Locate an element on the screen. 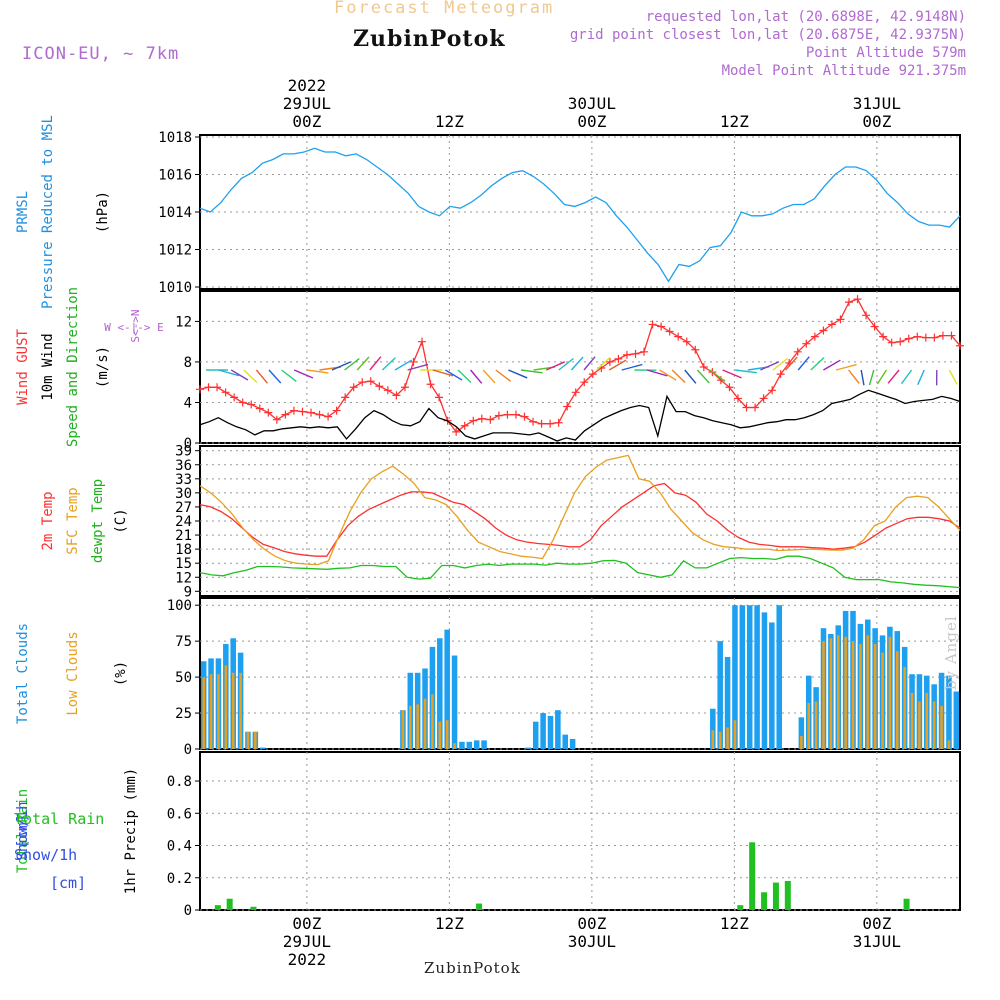 The image size is (1000, 1000). forecast-title: Forecast Meteogram is located at coordinates (444, 9).